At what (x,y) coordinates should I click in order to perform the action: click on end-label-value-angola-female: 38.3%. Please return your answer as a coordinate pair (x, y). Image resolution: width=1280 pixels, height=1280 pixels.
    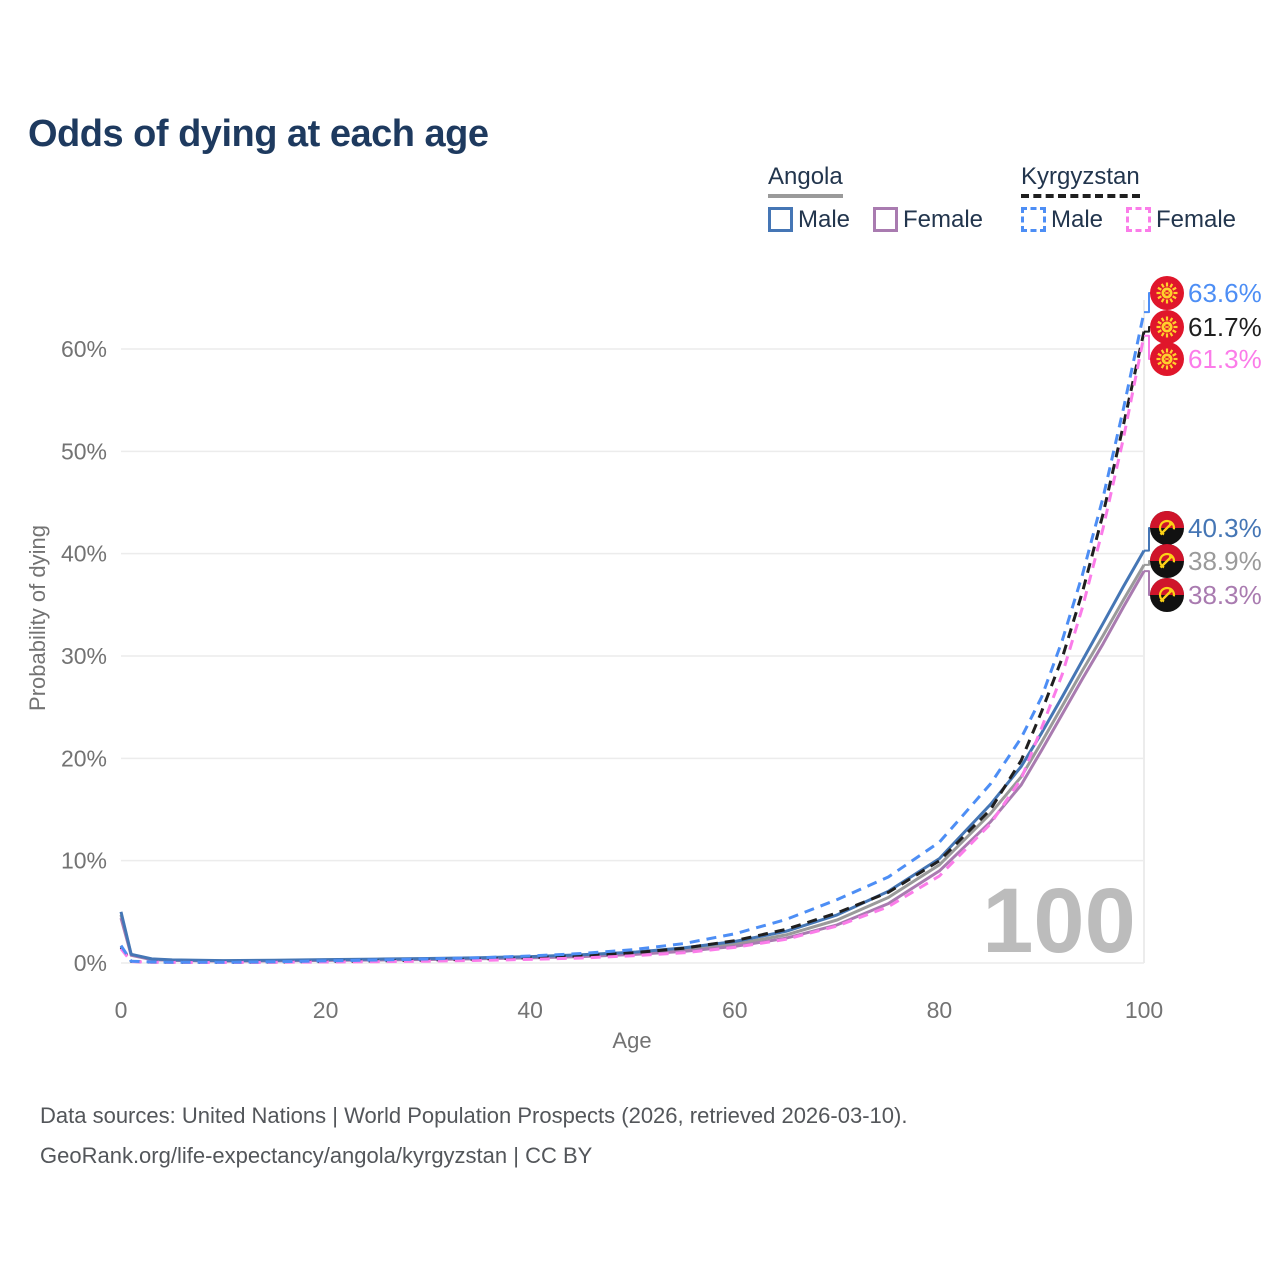
    Looking at the image, I should click on (1225, 595).